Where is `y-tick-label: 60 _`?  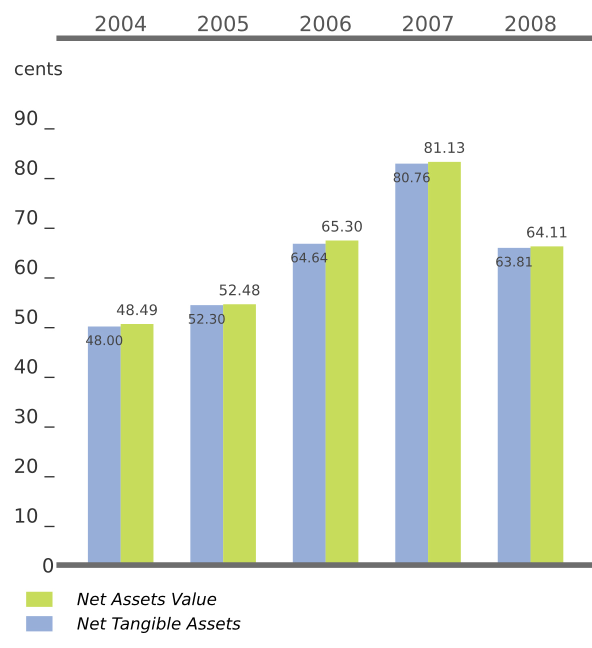
y-tick-label: 60 _ is located at coordinates (35, 269).